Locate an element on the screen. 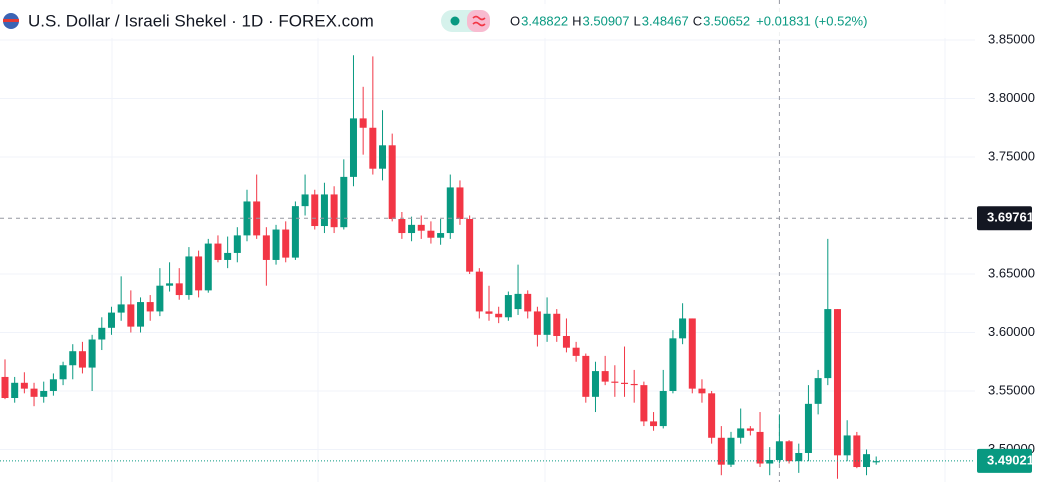  last-price-label-bg is located at coordinates (1004, 460).